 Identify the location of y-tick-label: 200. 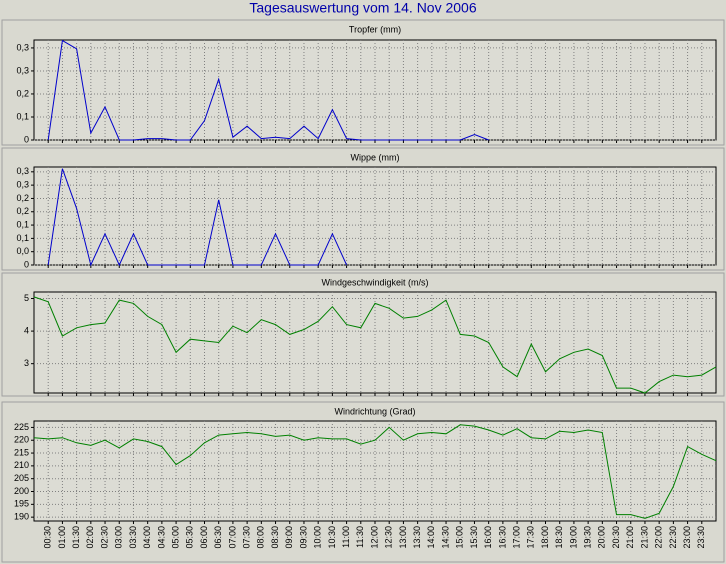
(21, 491).